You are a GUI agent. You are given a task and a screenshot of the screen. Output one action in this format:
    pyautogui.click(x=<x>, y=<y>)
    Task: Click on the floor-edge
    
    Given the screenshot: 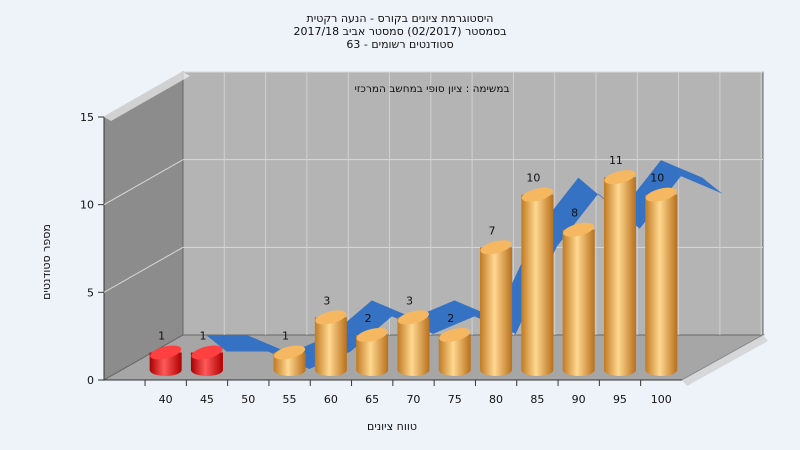 What is the action you would take?
    pyautogui.click(x=725, y=360)
    